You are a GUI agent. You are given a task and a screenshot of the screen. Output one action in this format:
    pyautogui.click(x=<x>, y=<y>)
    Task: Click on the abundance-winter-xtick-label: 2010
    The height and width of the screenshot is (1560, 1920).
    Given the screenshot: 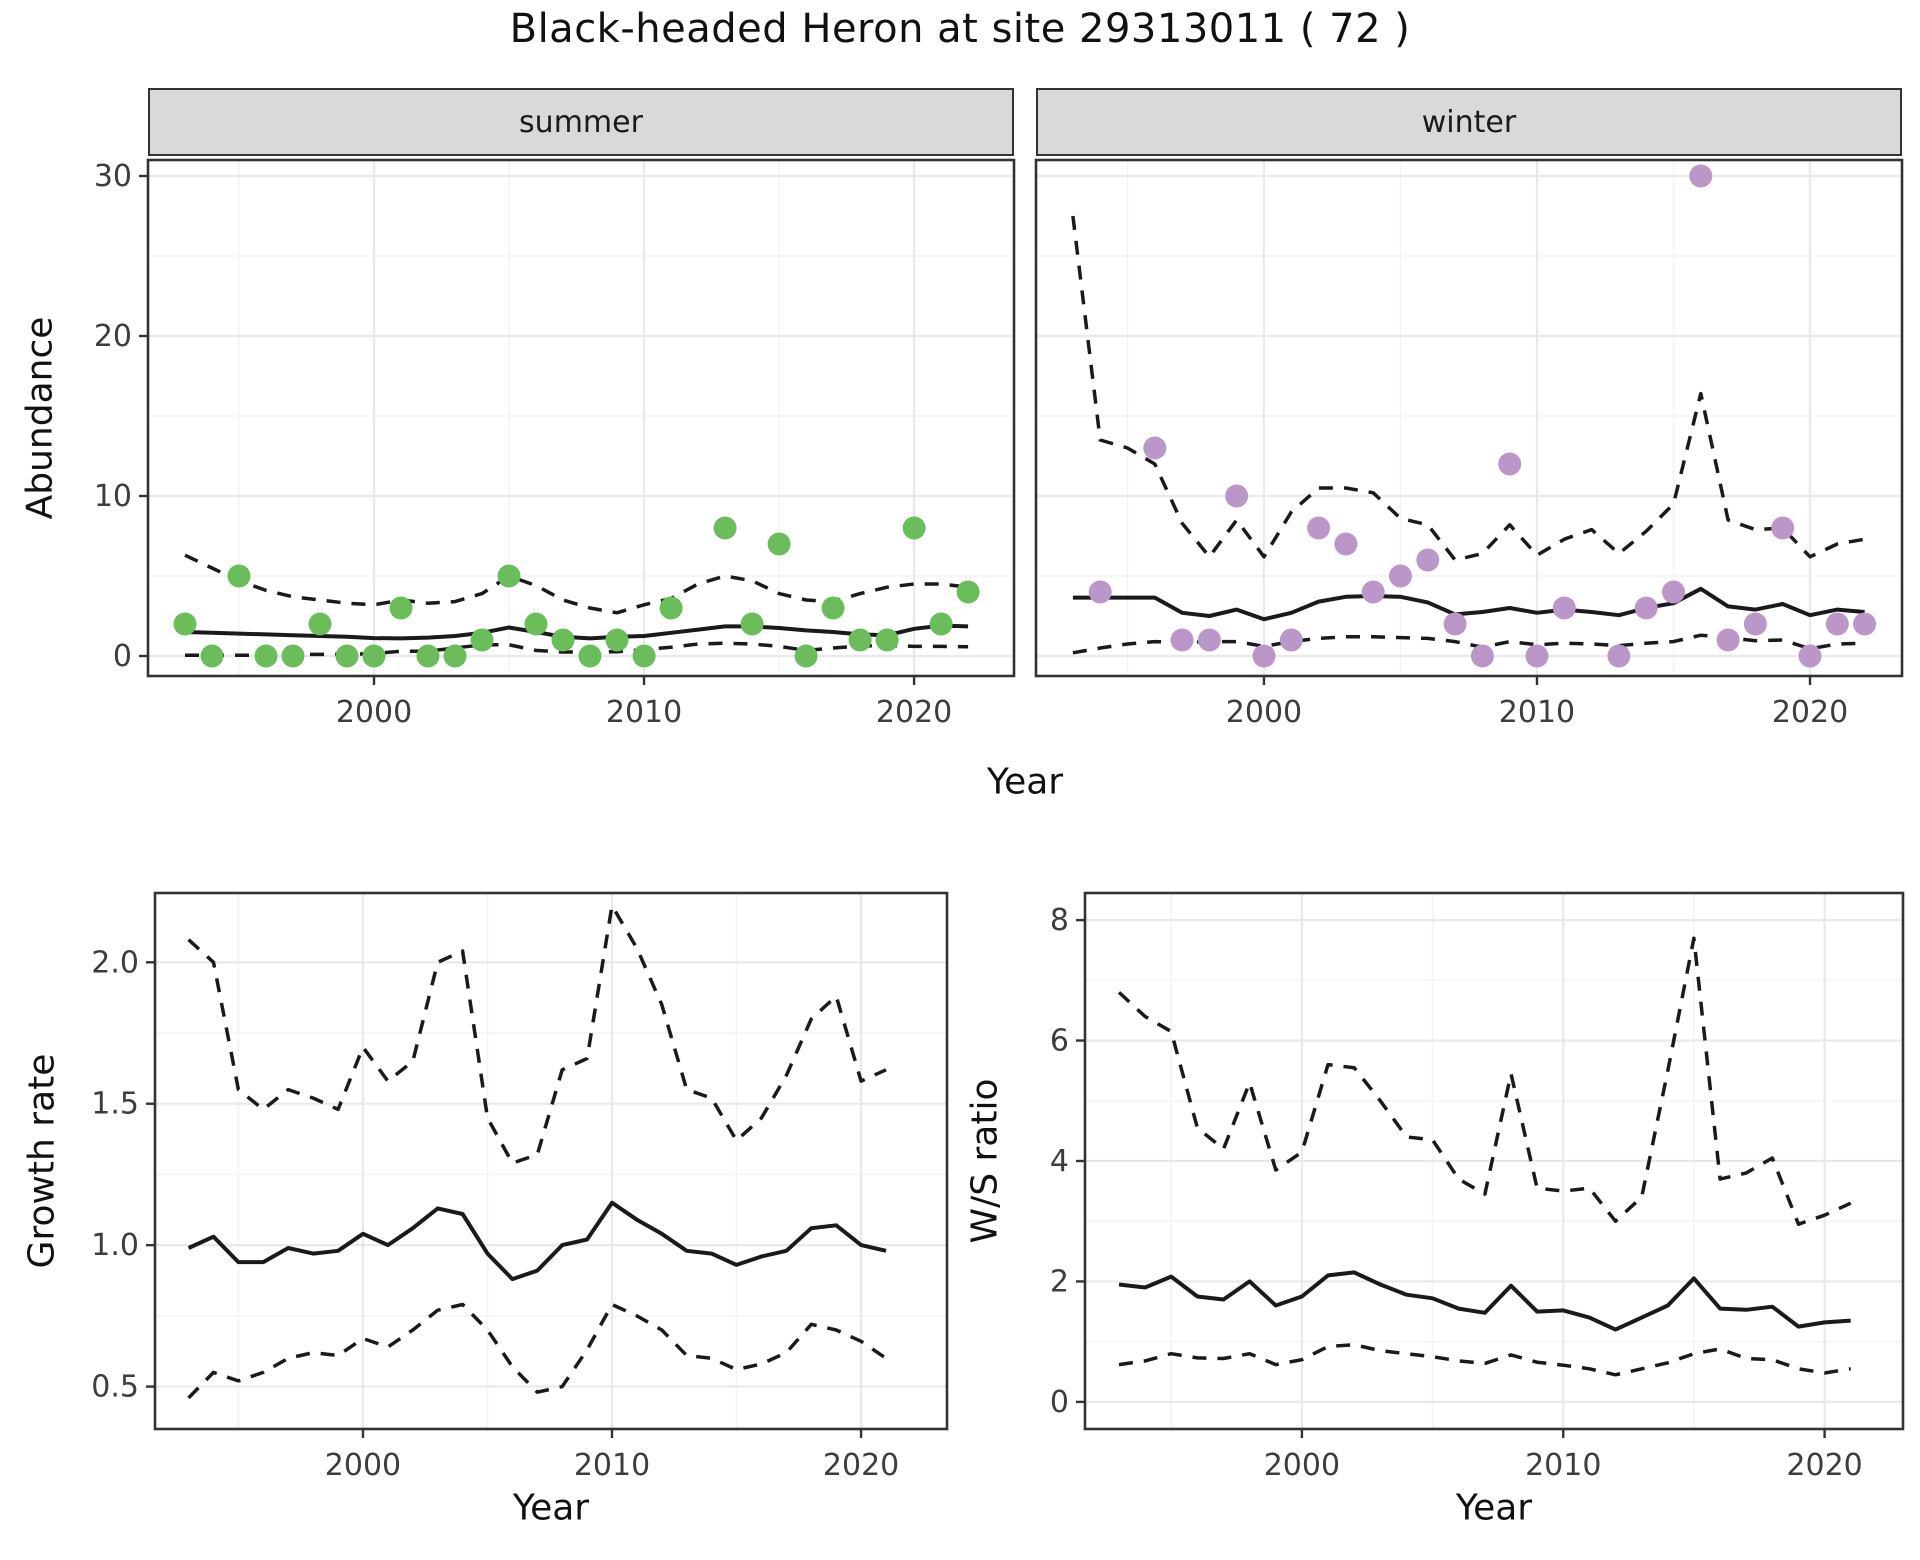 What is the action you would take?
    pyautogui.click(x=1537, y=712)
    